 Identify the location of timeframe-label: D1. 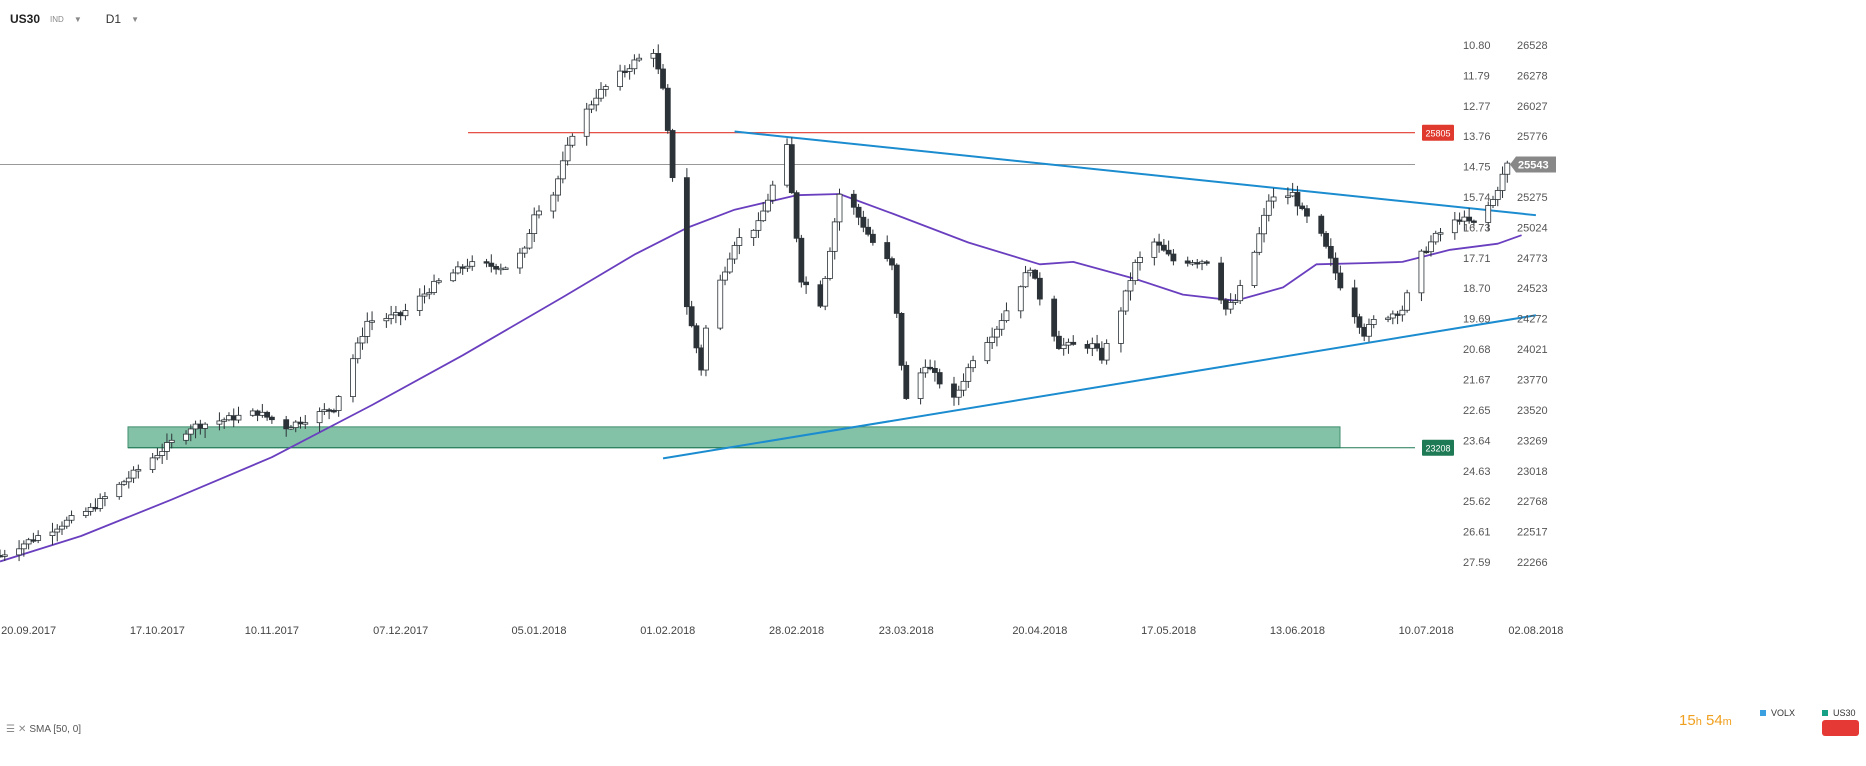
(113, 19).